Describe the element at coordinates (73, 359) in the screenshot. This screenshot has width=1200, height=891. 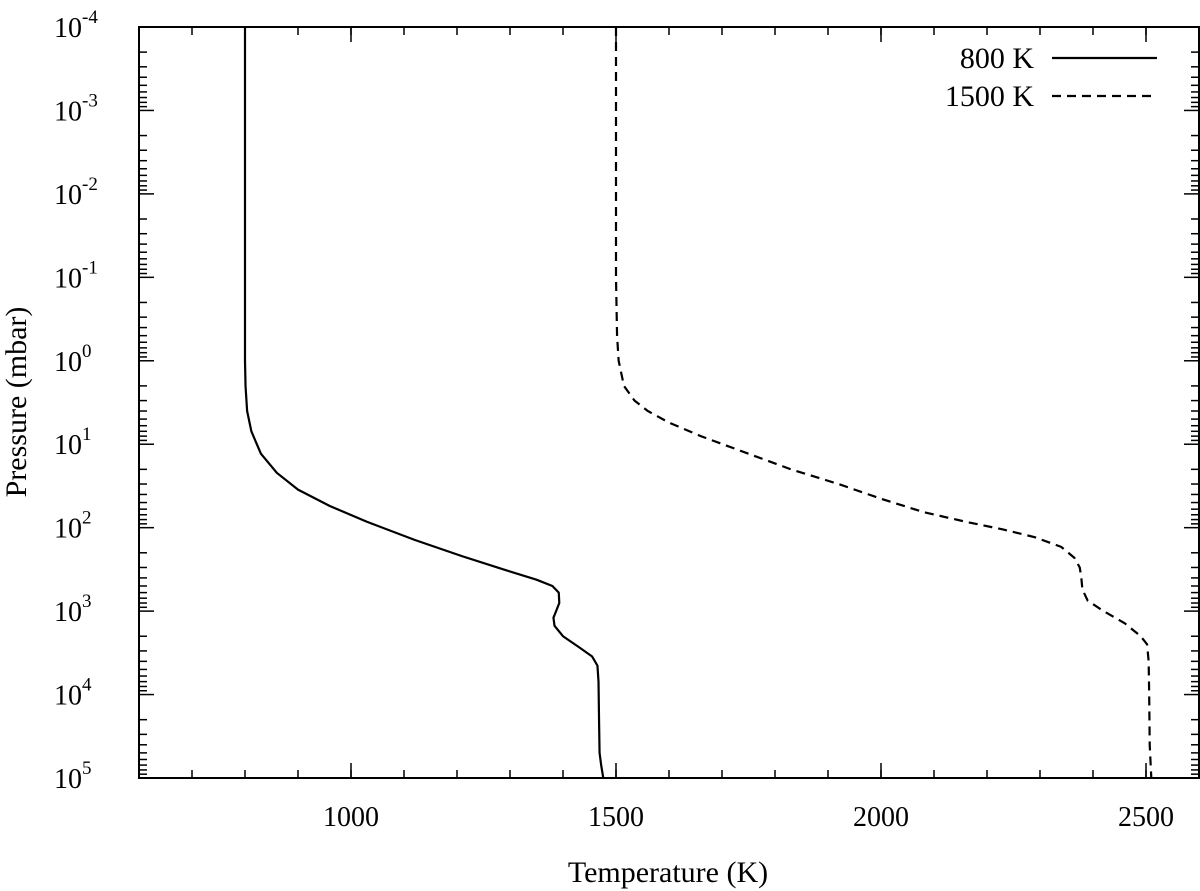
I see `y-tick-label: 10⁰` at that location.